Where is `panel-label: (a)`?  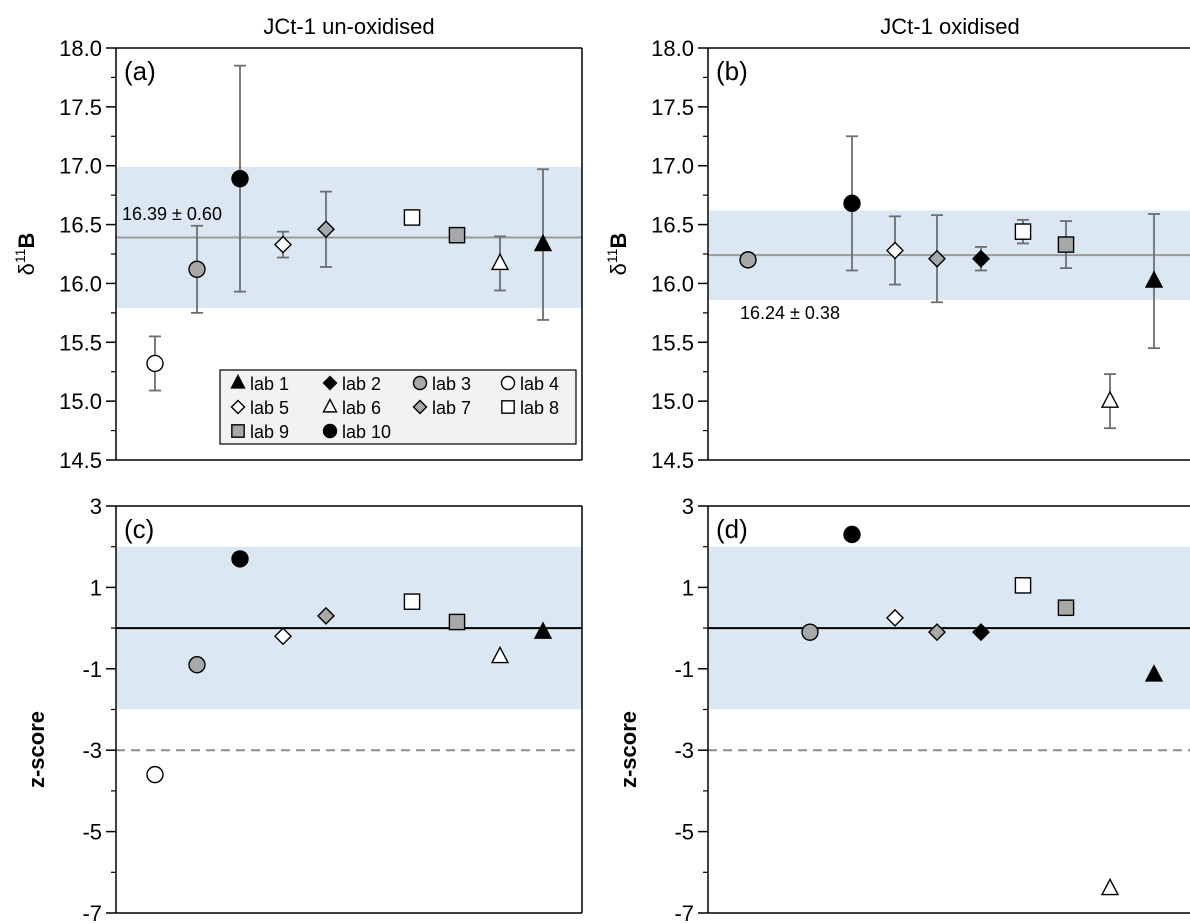
panel-label: (a) is located at coordinates (140, 71).